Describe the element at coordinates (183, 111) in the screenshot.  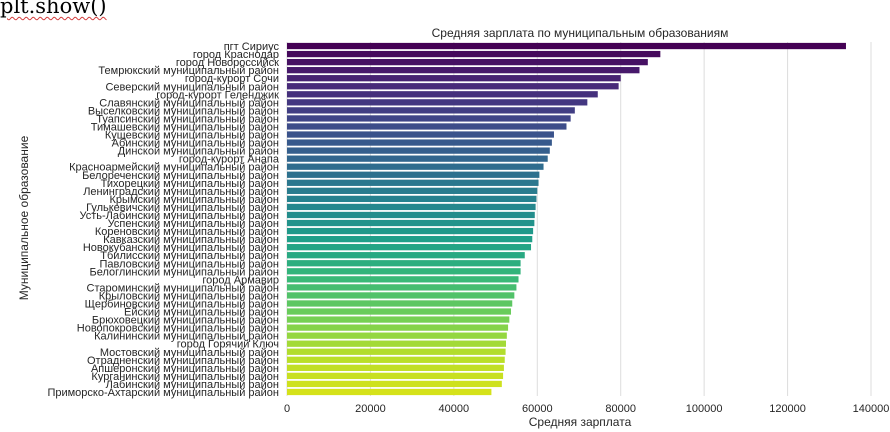
I see `category-label: Выселковский муниципальный район` at that location.